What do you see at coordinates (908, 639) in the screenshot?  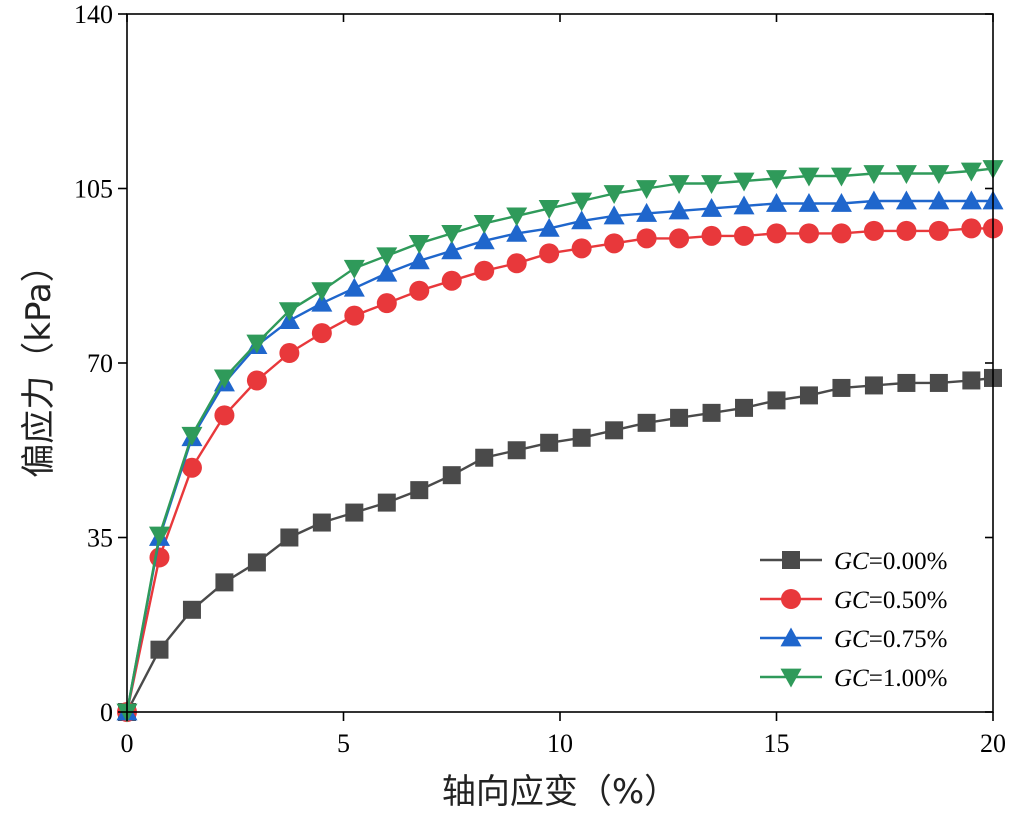 I see `legend-label-value: =0.75%` at bounding box center [908, 639].